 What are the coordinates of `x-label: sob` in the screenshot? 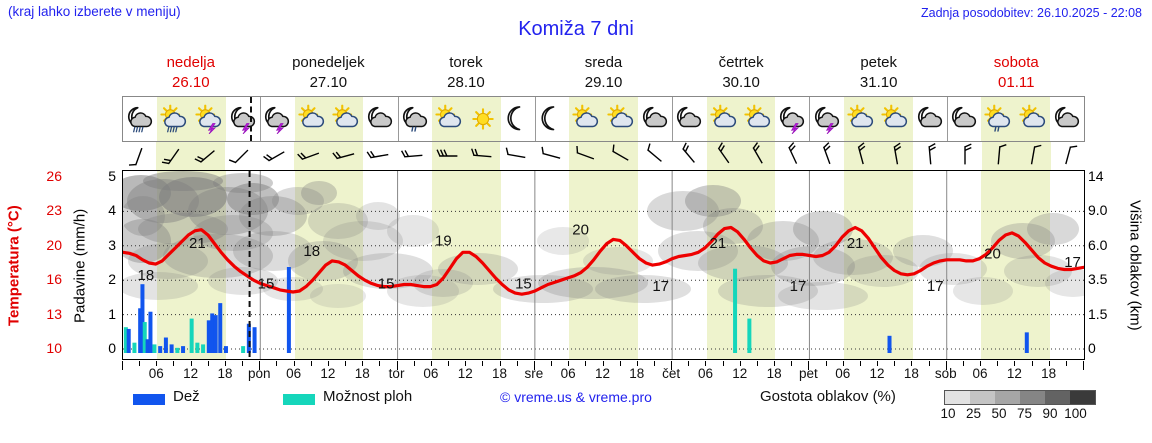 It's located at (945, 373).